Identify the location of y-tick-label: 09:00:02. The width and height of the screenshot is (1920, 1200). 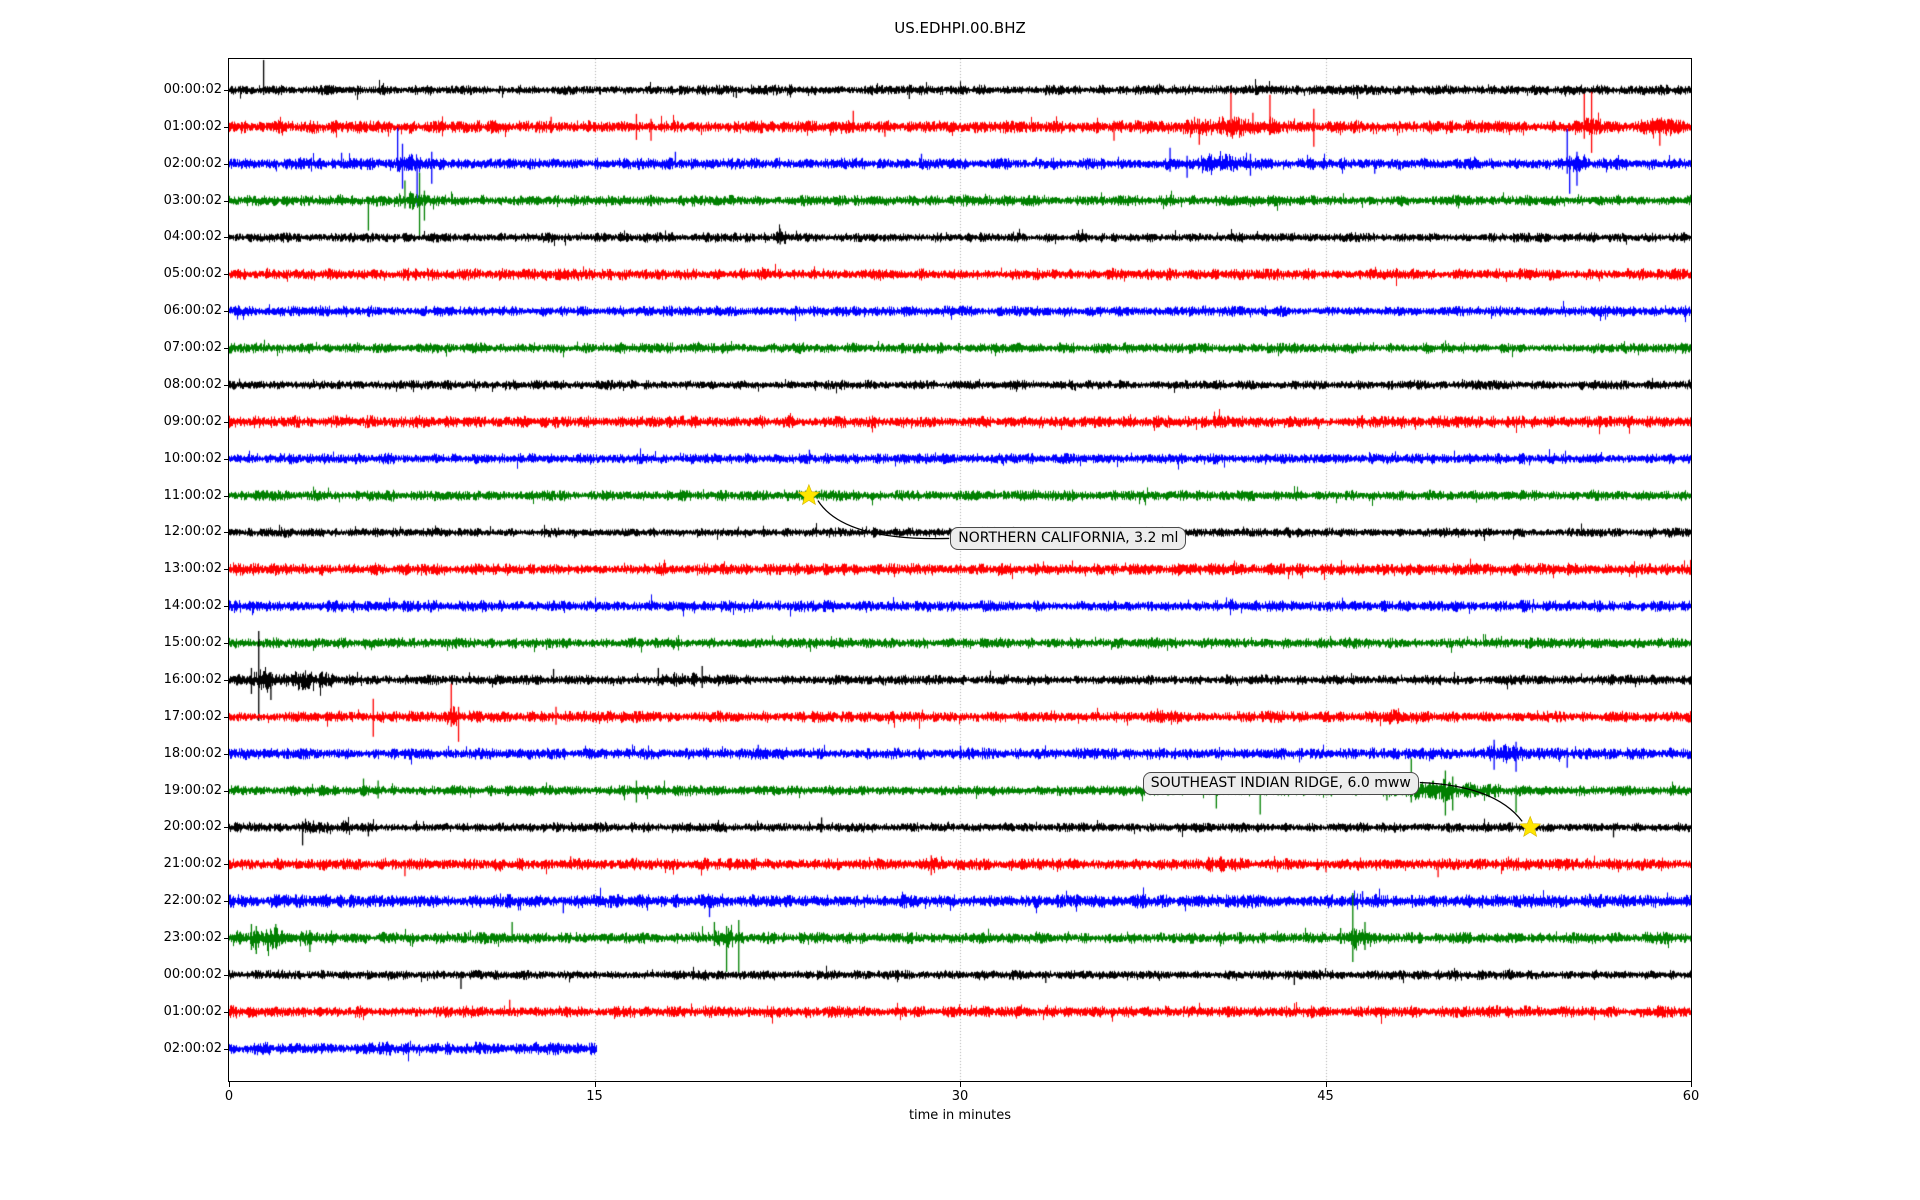
(192, 421).